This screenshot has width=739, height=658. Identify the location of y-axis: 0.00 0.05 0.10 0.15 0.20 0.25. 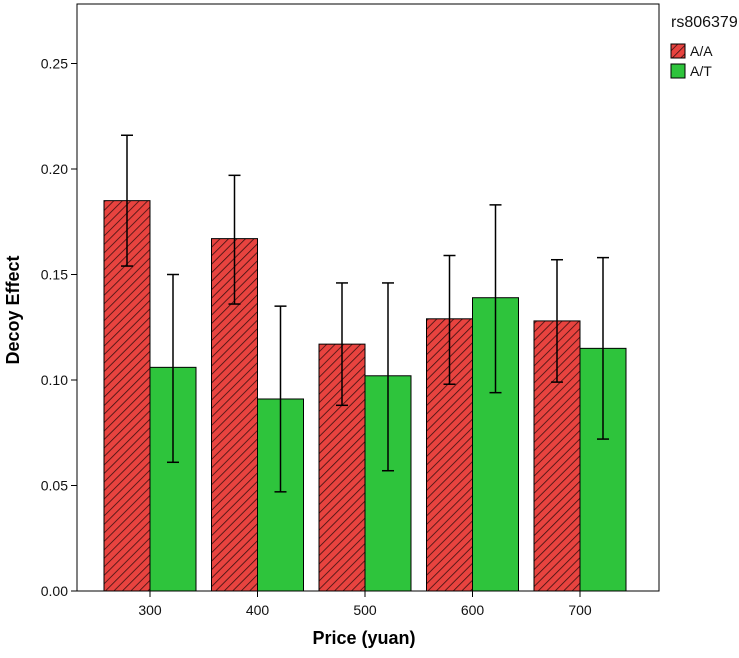
(59, 327).